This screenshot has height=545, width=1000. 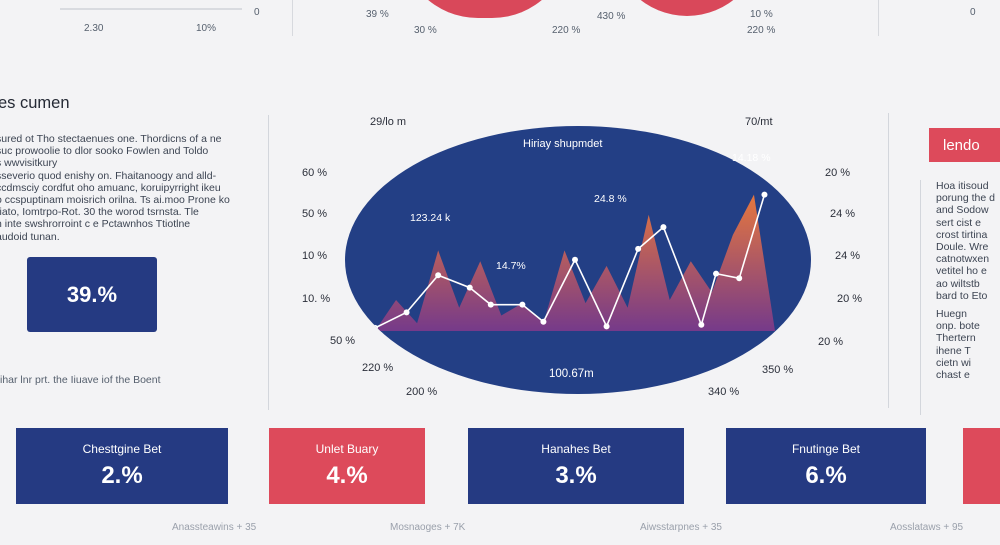 I want to click on kpi-value: 39.%, so click(x=92, y=294).